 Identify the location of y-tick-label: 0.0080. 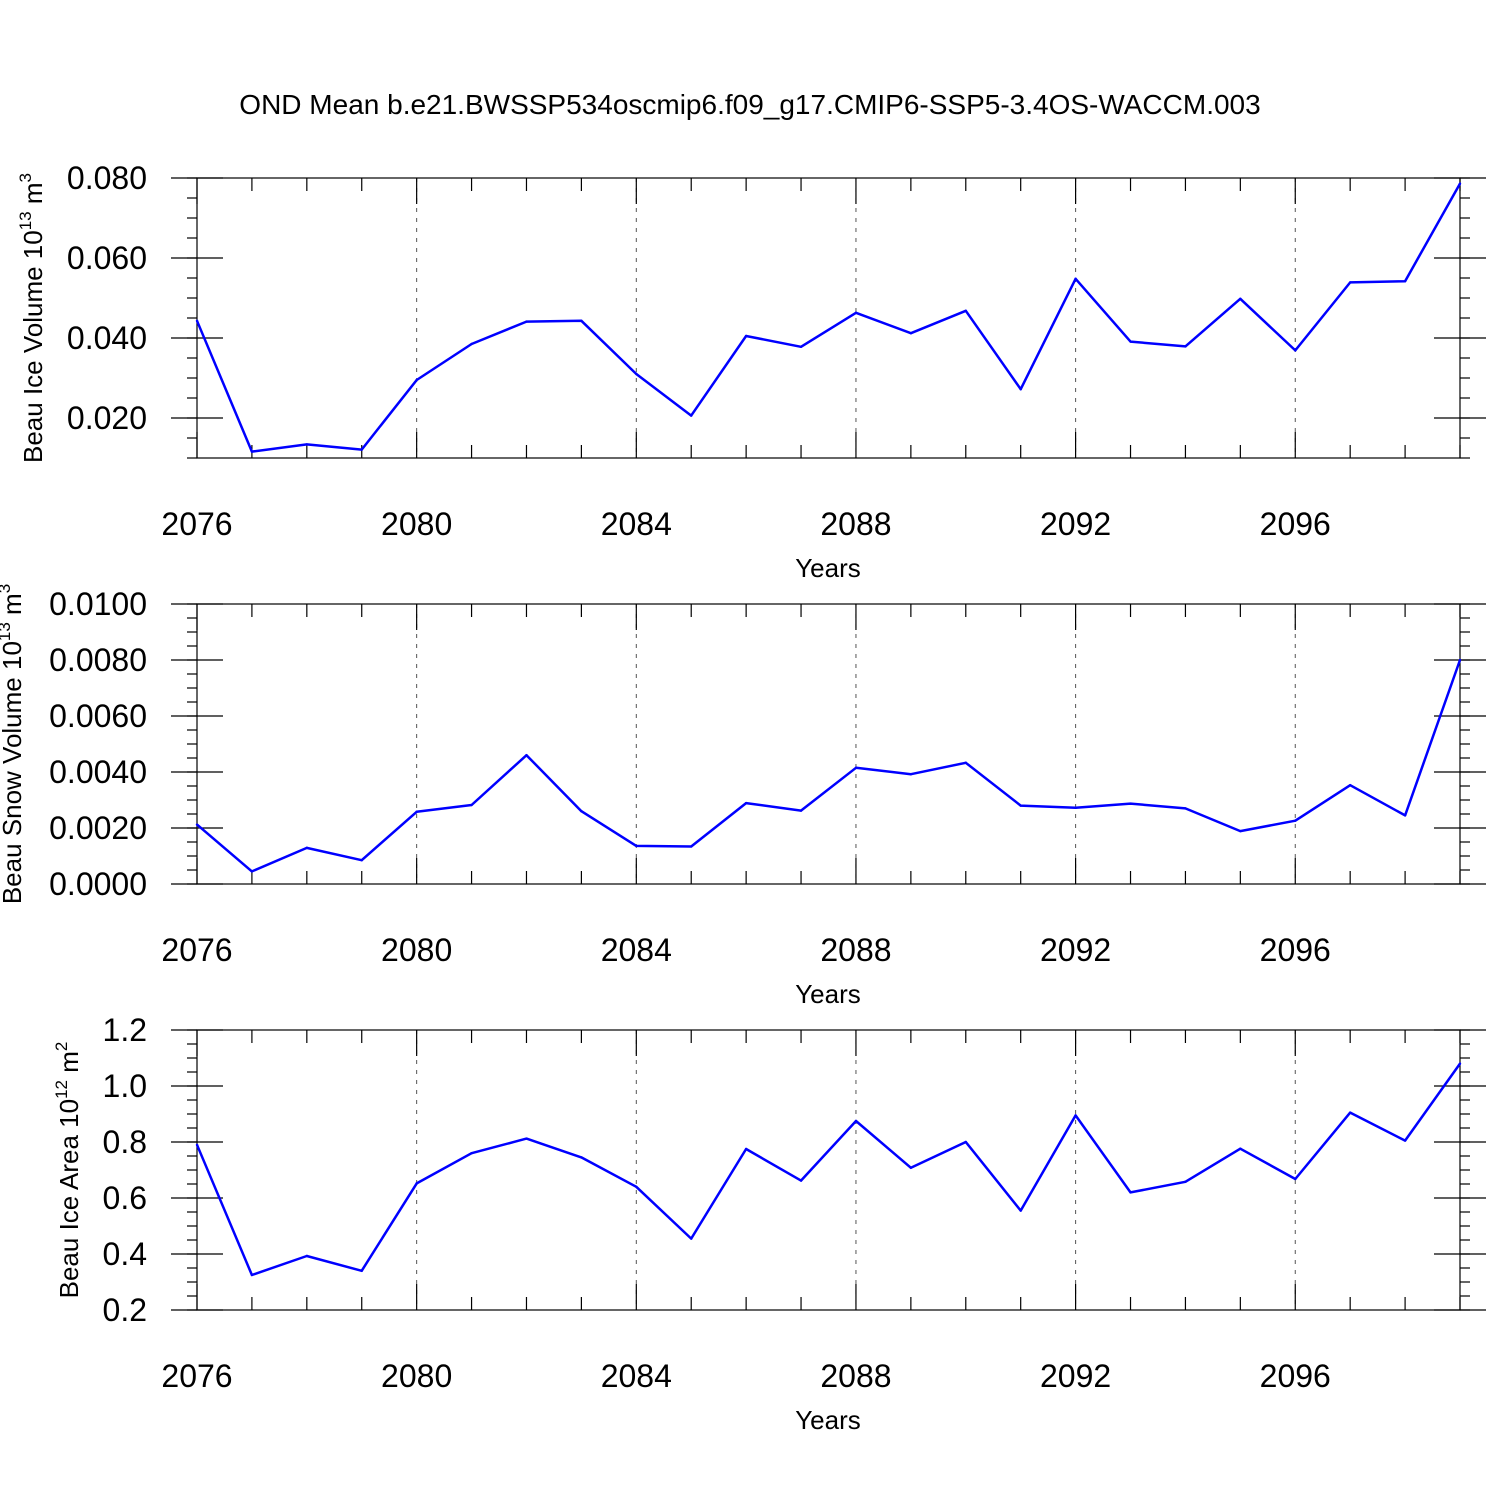
(98, 660).